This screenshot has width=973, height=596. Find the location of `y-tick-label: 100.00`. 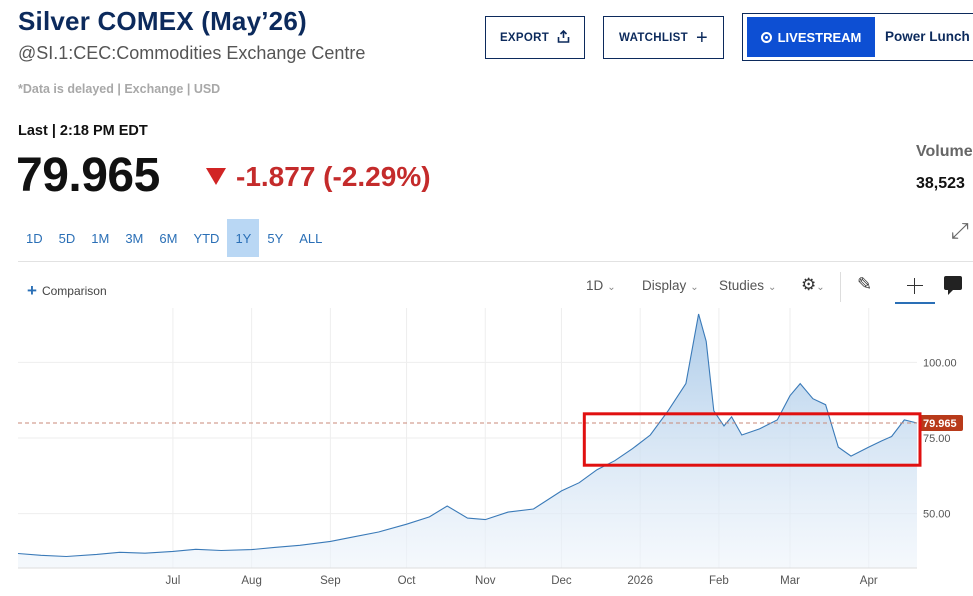

y-tick-label: 100.00 is located at coordinates (940, 363).